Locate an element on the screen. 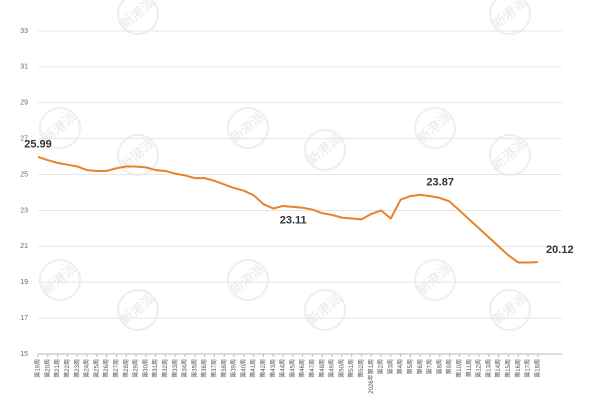 Image resolution: width=600 pixels, height=405 pixels. y-tick-label: 33 is located at coordinates (24, 31).